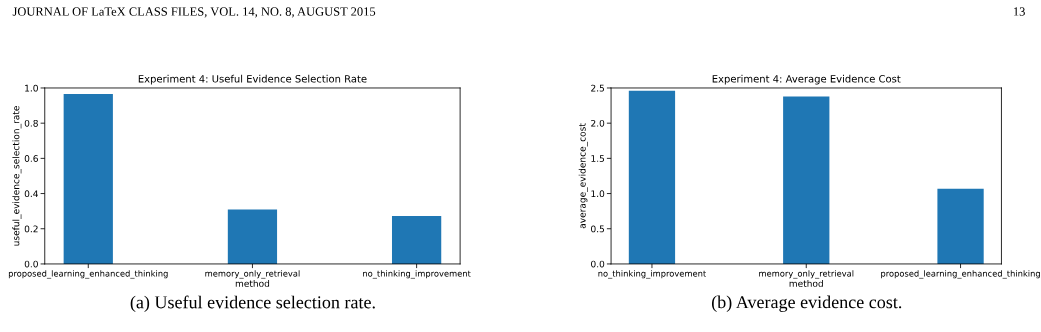  What do you see at coordinates (598, 229) in the screenshot?
I see `y-tick-label: 0.5` at bounding box center [598, 229].